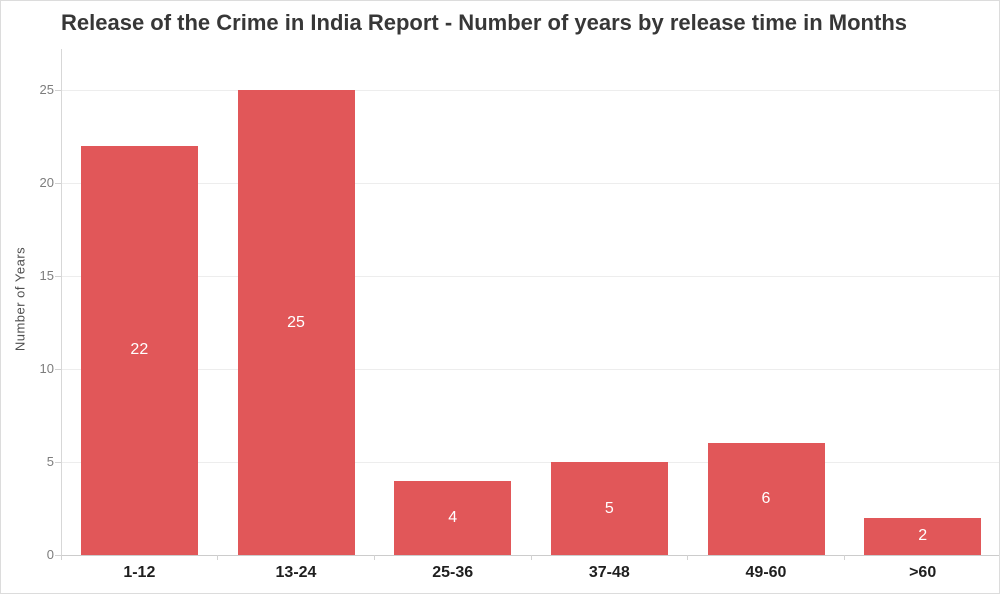 Image resolution: width=1000 pixels, height=594 pixels. What do you see at coordinates (46, 182) in the screenshot?
I see `y-tick-label: 20` at bounding box center [46, 182].